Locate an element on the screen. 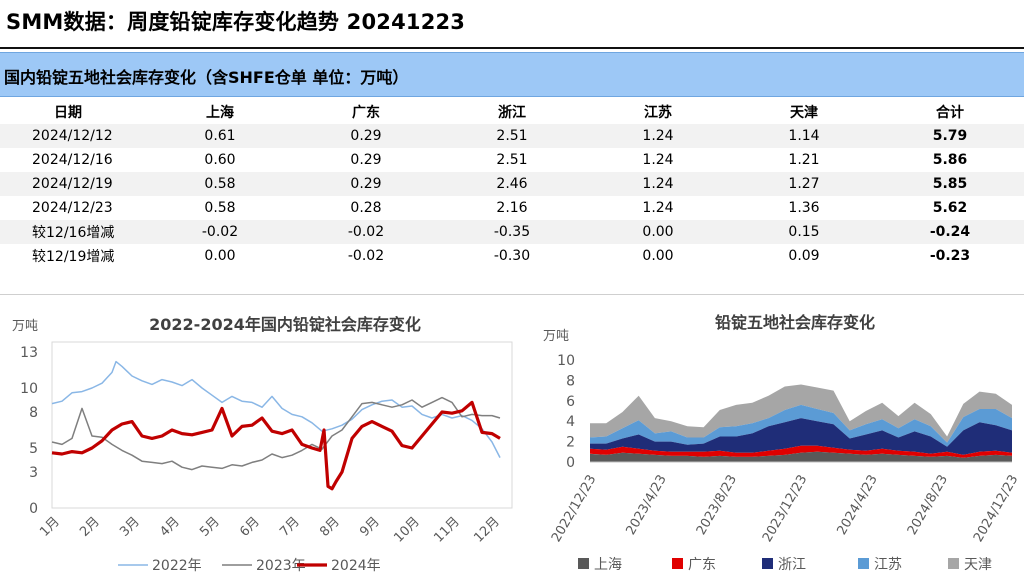 The width and height of the screenshot is (1024, 583). table-cell: -0.24 is located at coordinates (950, 232).